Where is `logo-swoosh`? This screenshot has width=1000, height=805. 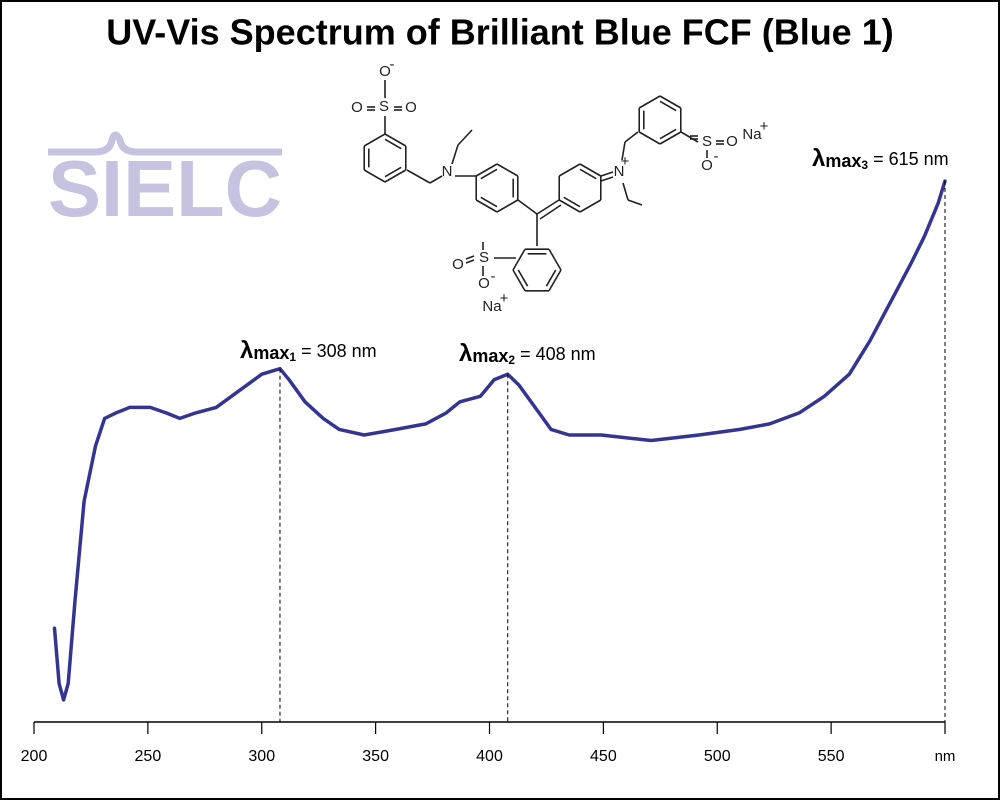 logo-swoosh is located at coordinates (165, 143).